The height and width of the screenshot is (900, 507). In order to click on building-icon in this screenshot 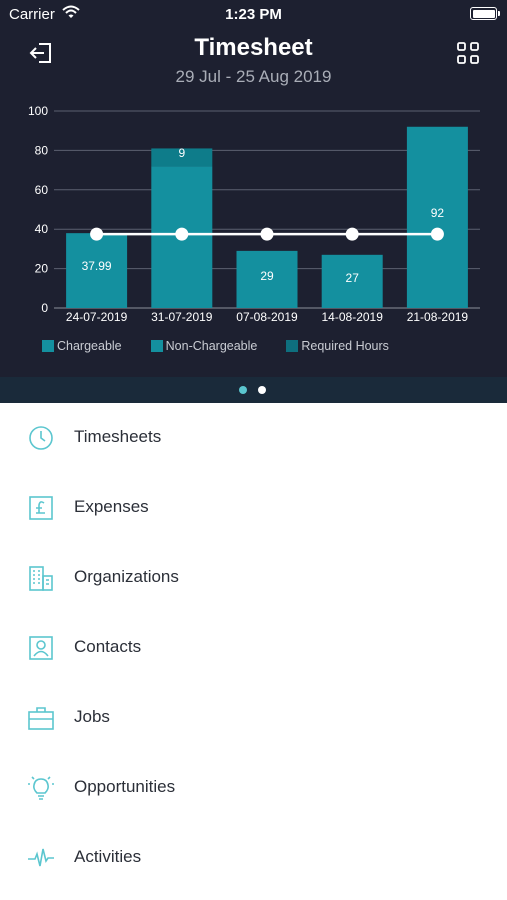, I will do `click(41, 578)`.